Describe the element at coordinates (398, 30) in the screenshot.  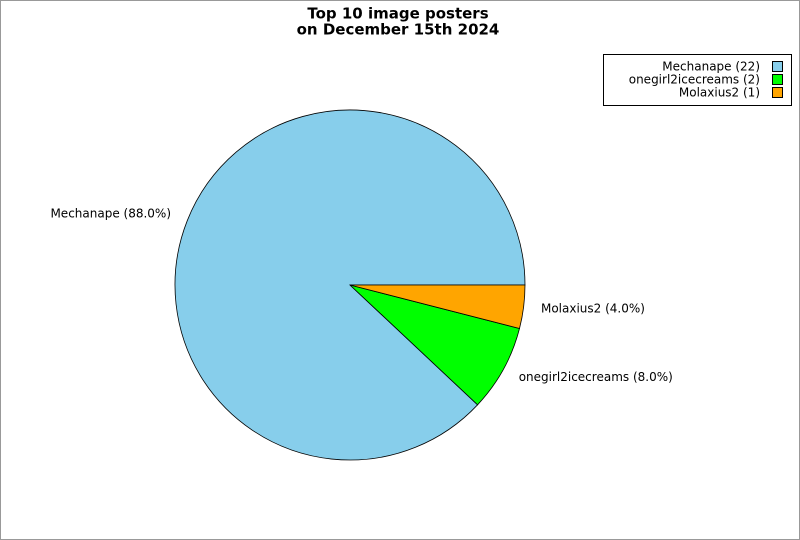
I see `chart-title: on December 15th 2024` at that location.